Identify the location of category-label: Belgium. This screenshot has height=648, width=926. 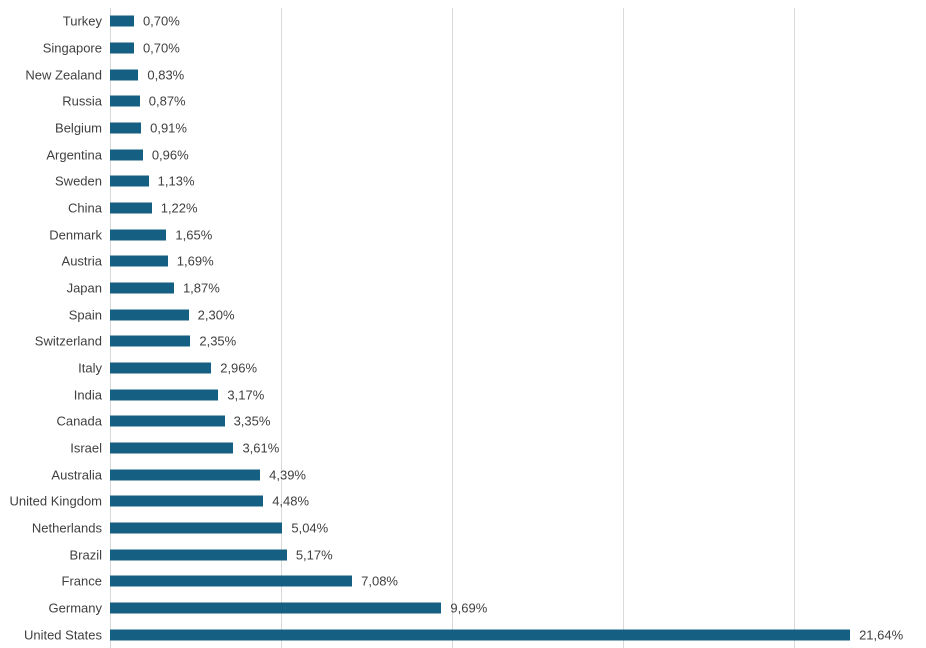
(78, 128).